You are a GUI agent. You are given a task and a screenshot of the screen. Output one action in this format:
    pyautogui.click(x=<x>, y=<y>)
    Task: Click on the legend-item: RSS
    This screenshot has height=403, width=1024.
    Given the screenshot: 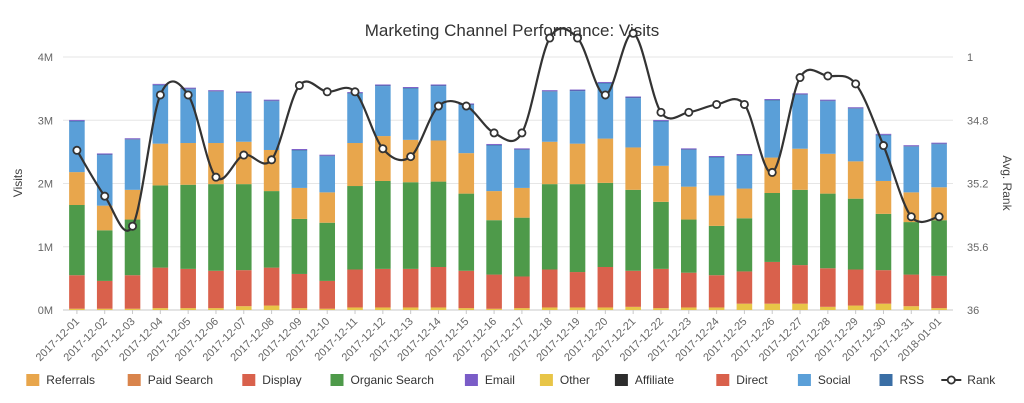 What is the action you would take?
    pyautogui.click(x=902, y=380)
    